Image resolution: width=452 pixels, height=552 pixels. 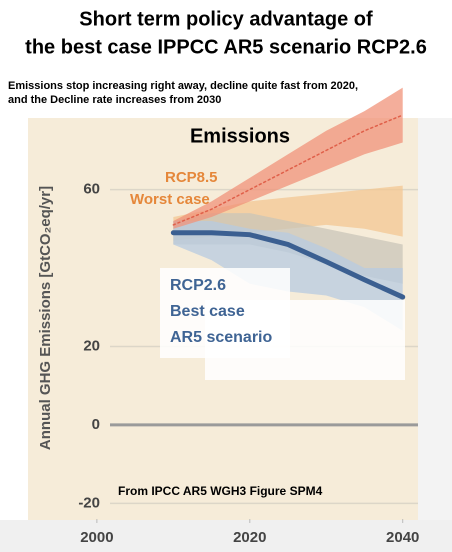 What do you see at coordinates (221, 337) in the screenshot?
I see `annotation: AR5 scenario` at bounding box center [221, 337].